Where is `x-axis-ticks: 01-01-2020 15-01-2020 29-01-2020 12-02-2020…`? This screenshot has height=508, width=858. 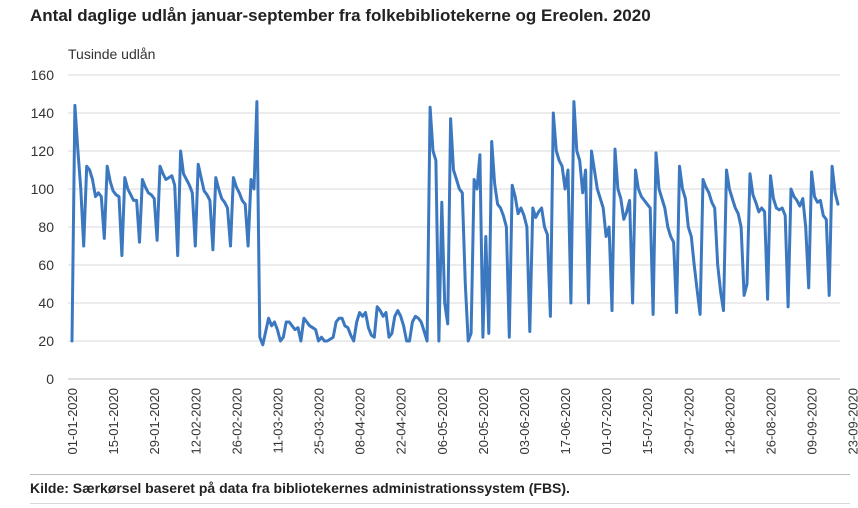
x-axis-ticks: 01-01-2020 15-01-2020 29-01-2020 12-02-2020… is located at coordinates (461, 421).